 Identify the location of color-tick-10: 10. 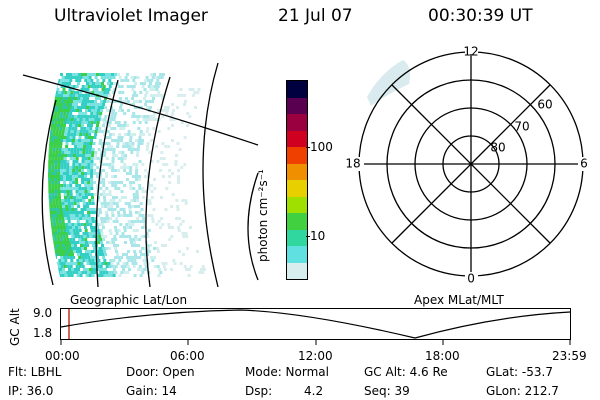
(318, 236).